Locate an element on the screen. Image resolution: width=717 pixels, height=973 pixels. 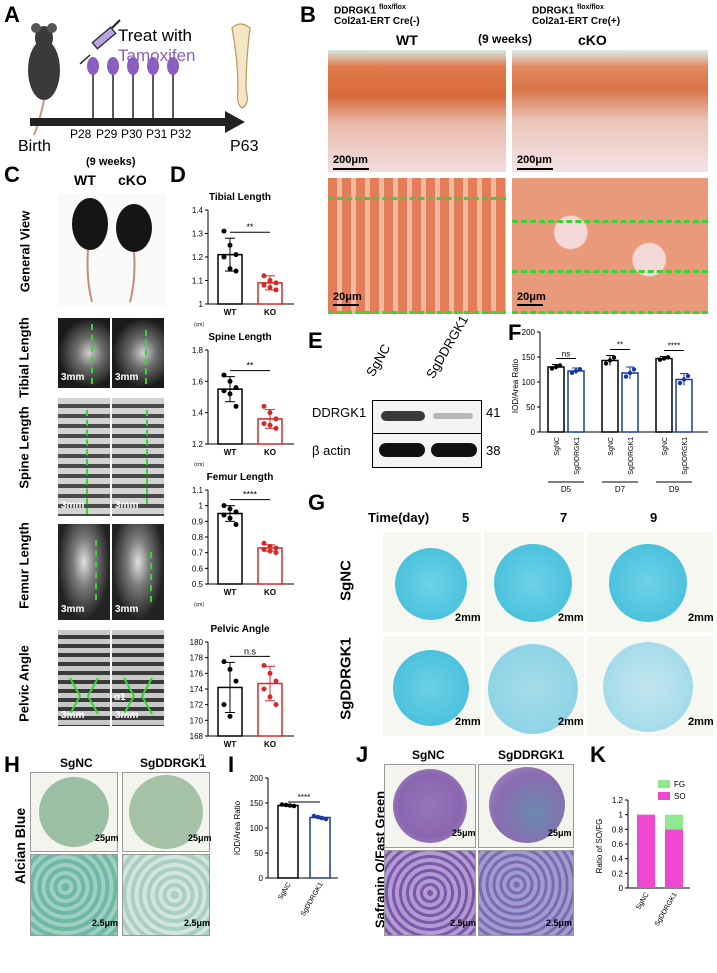
panel-label-h: H is located at coordinates (12, 764).